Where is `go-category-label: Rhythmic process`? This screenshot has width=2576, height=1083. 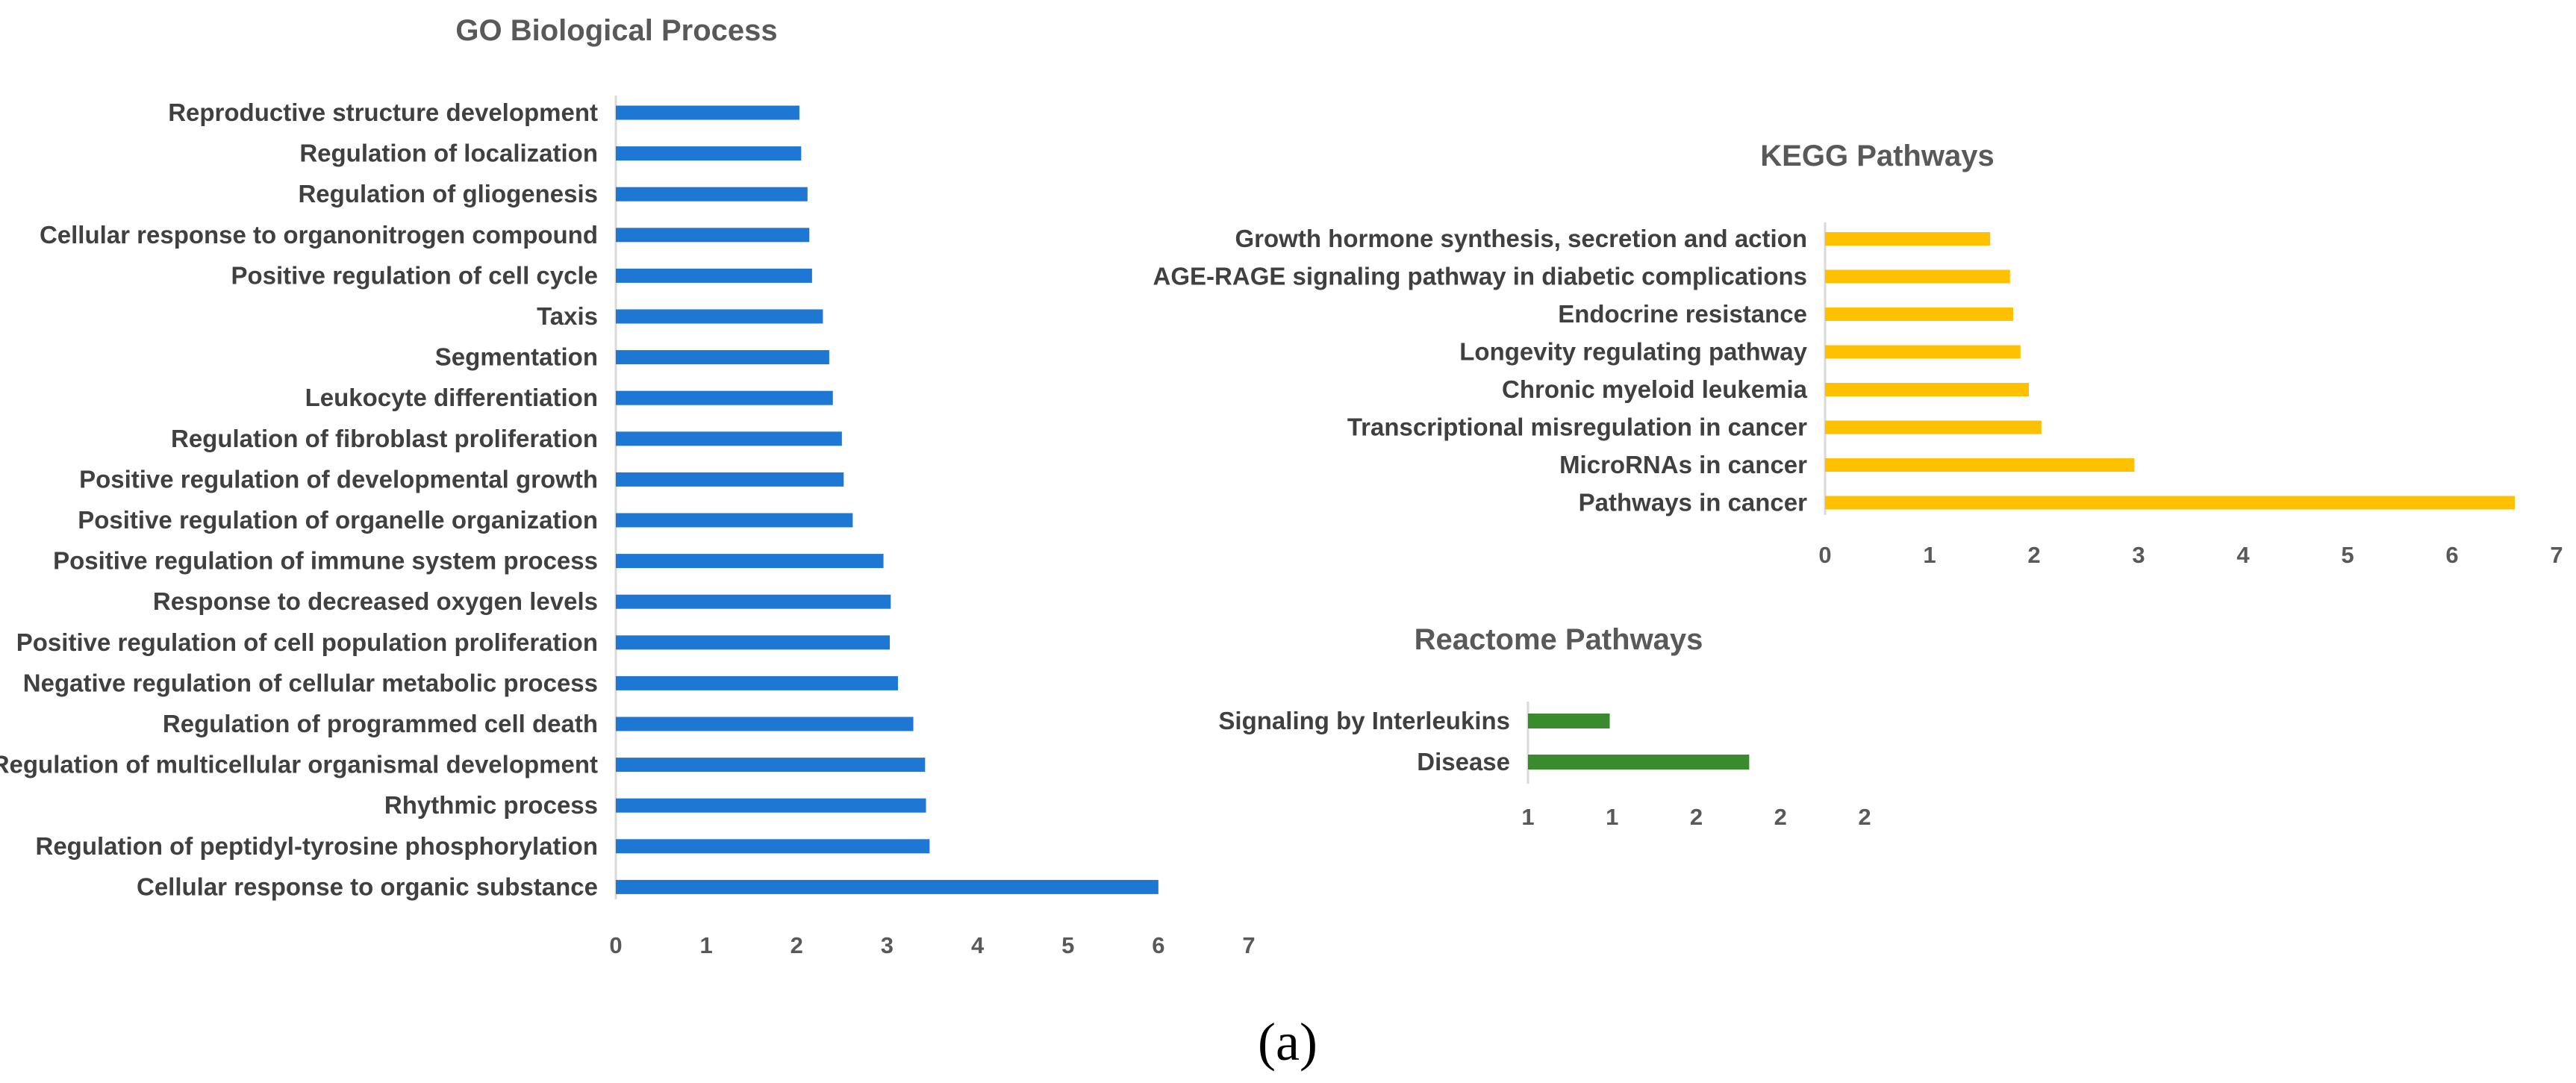
go-category-label: Rhythmic process is located at coordinates (491, 805).